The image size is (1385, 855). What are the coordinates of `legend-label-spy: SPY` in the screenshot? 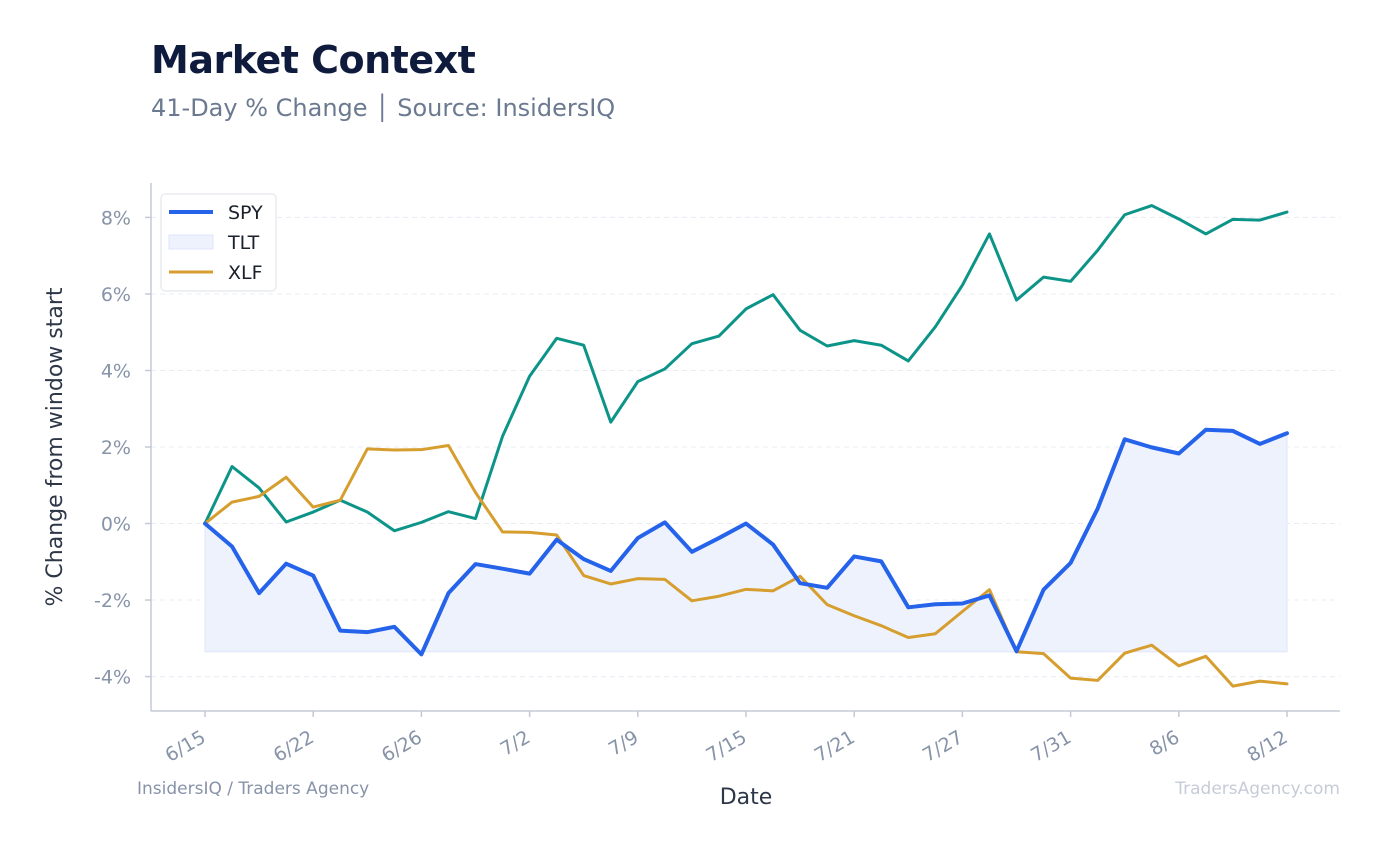 It's located at (245, 213).